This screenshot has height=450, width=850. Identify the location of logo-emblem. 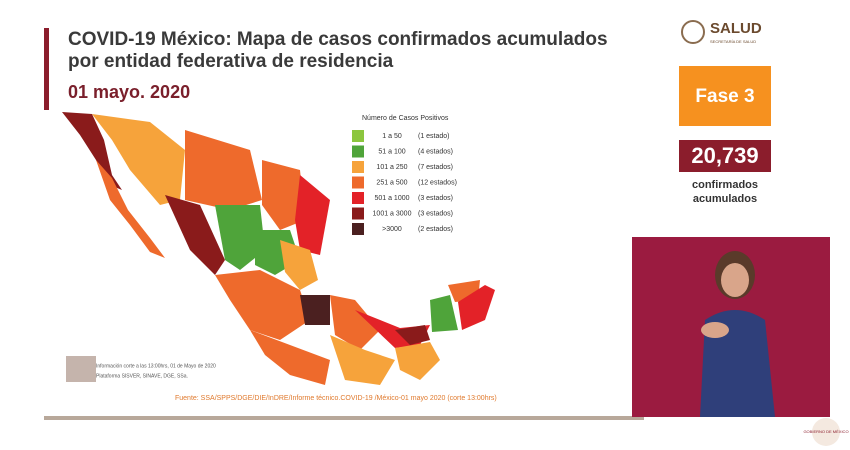
(693, 32).